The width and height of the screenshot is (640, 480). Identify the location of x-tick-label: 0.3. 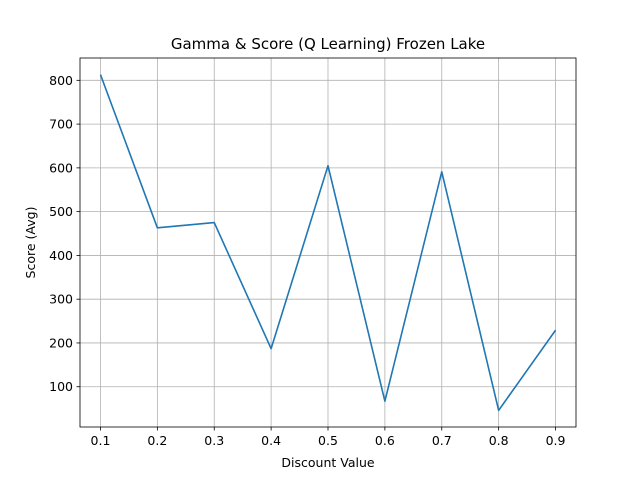
(214, 440).